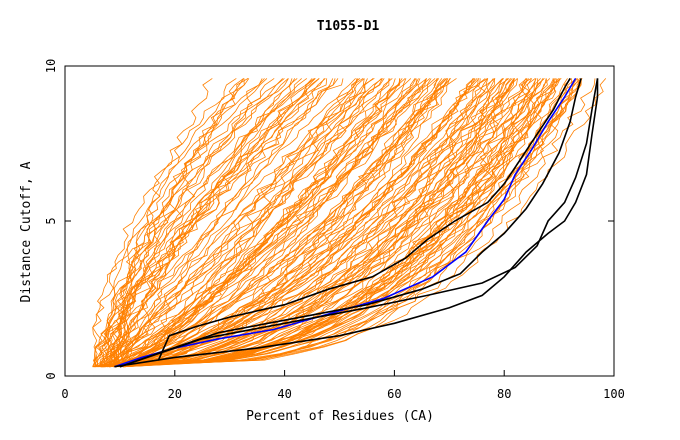  What do you see at coordinates (51, 220) in the screenshot?
I see `y-tick-label: 5` at bounding box center [51, 220].